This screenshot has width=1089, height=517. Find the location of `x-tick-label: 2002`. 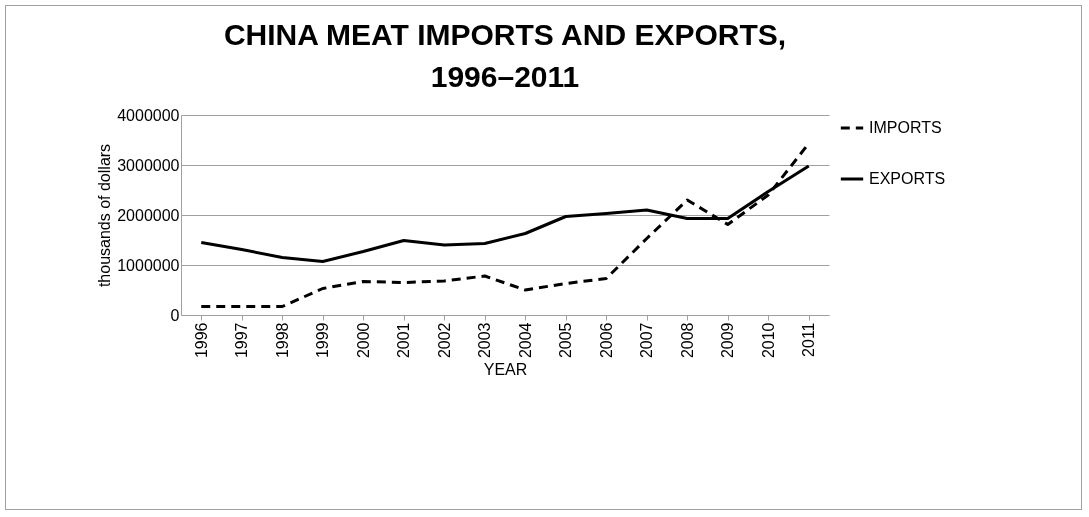

x-tick-label: 2002 is located at coordinates (444, 340).